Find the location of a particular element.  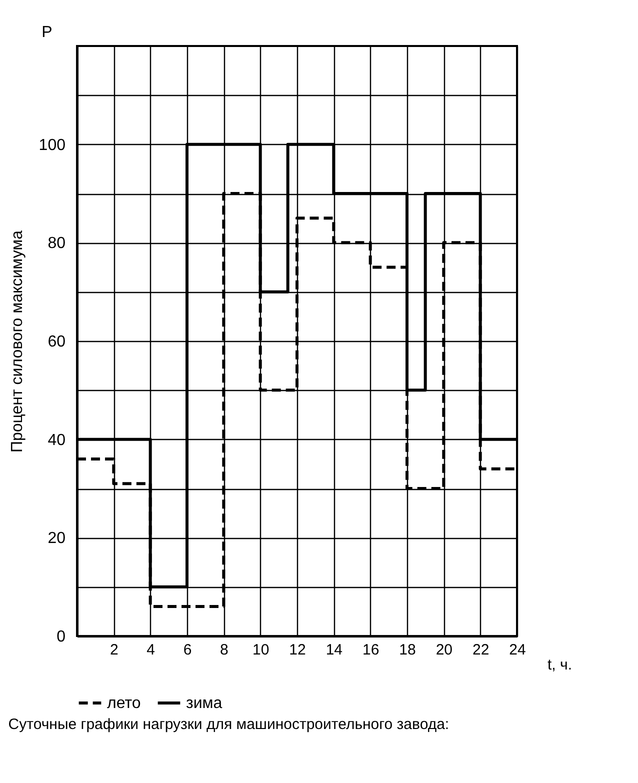

x-tick-label: 8 is located at coordinates (224, 650).